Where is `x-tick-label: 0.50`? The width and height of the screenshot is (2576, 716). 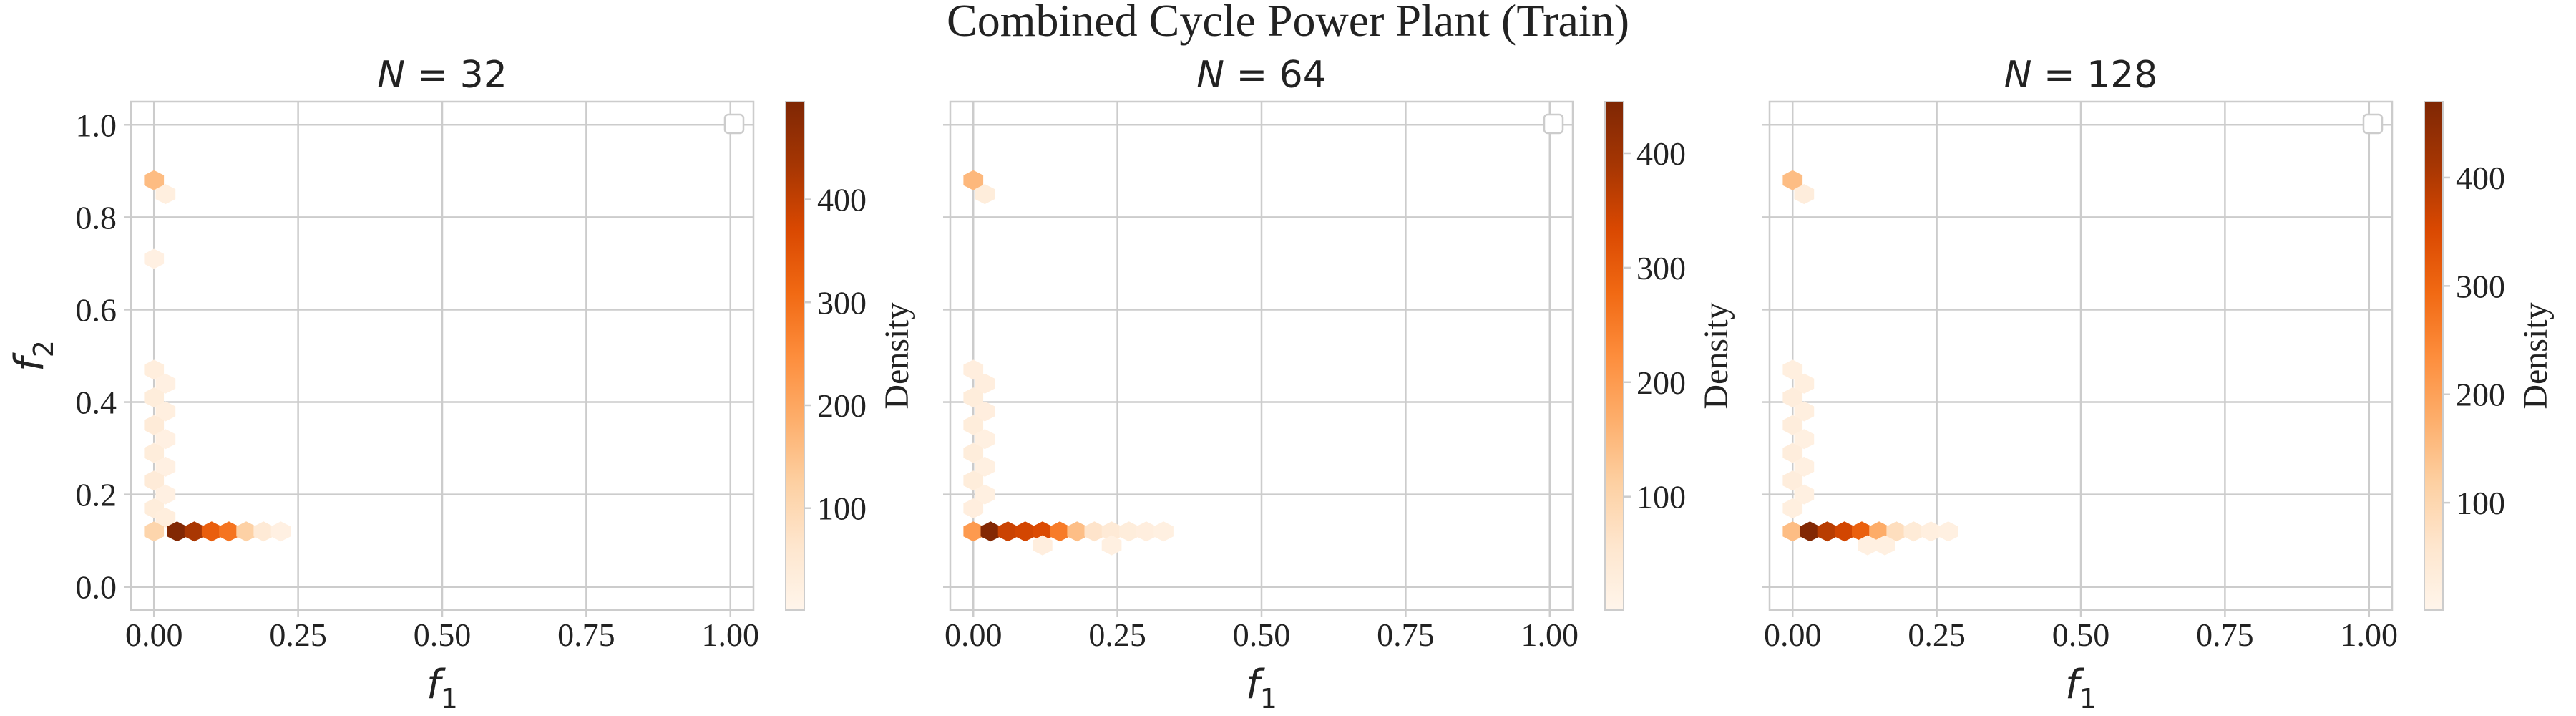
x-tick-label: 0.50 is located at coordinates (1262, 634).